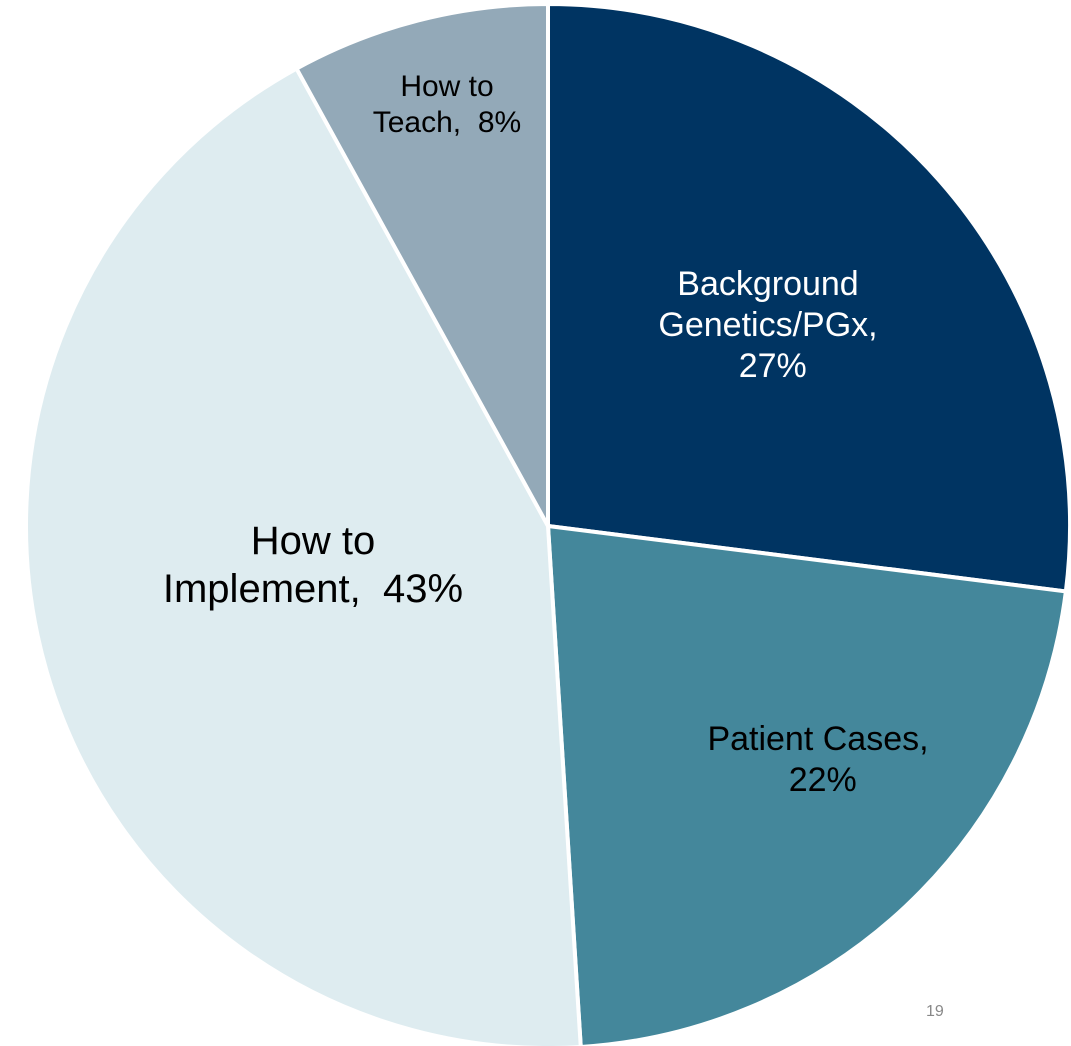 This screenshot has width=1071, height=1046. I want to click on slice-value: 8%, so click(499, 122).